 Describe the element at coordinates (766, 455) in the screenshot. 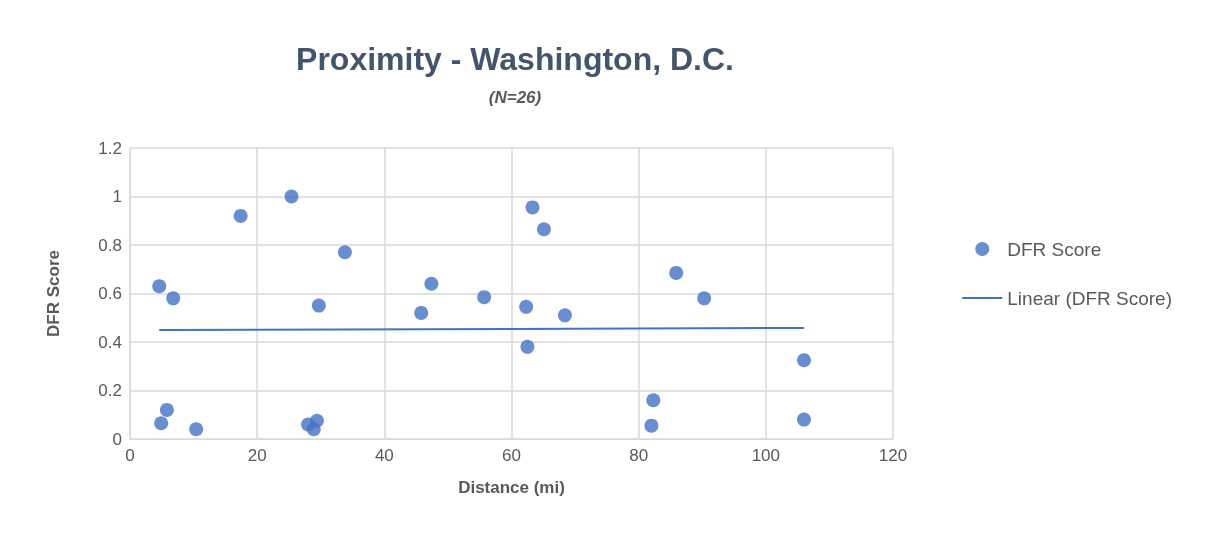

I see `x-tick-label: 100` at that location.